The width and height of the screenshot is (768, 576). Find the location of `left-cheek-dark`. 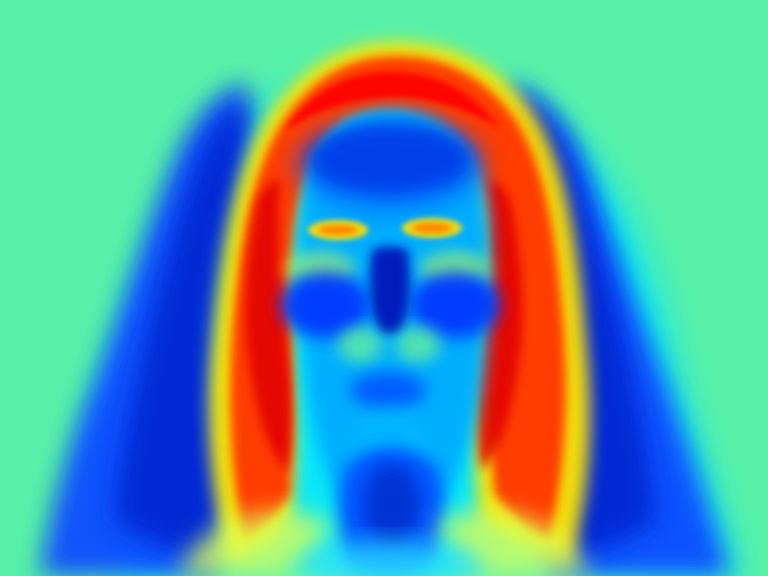

left-cheek-dark is located at coordinates (325, 305).